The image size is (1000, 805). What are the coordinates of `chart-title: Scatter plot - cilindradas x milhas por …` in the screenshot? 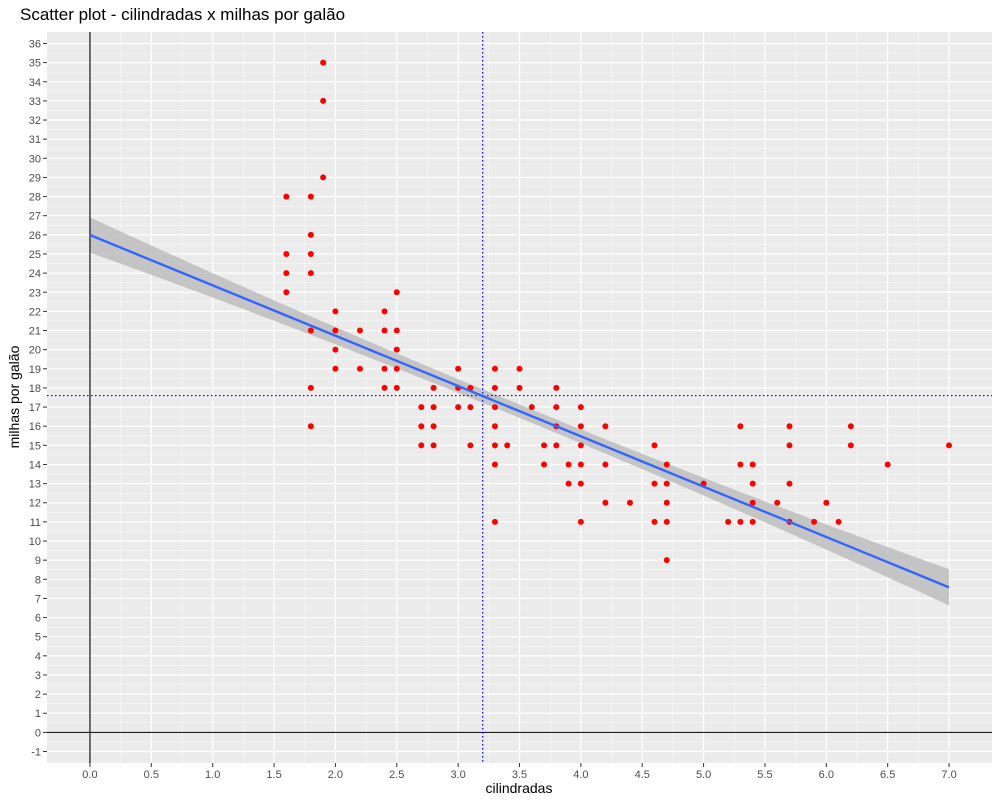 It's located at (182, 14).